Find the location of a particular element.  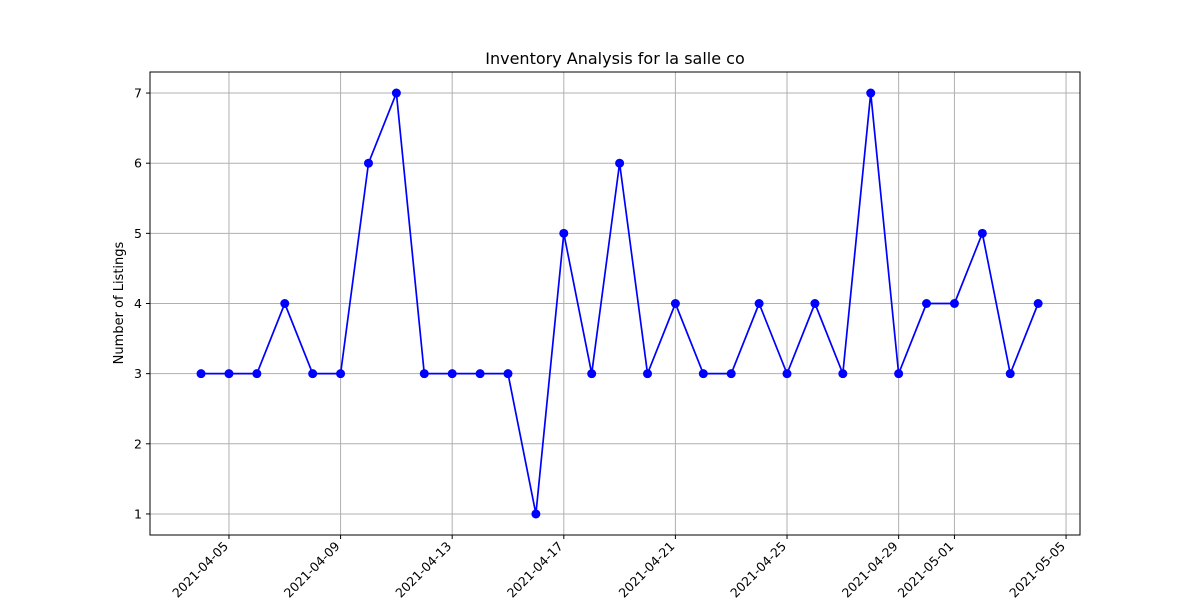

y-tick-label: 3 is located at coordinates (138, 373).